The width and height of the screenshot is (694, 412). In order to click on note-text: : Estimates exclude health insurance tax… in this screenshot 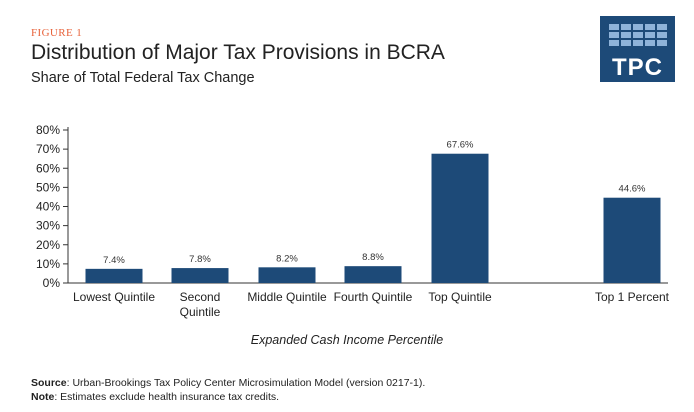, I will do `click(167, 397)`.